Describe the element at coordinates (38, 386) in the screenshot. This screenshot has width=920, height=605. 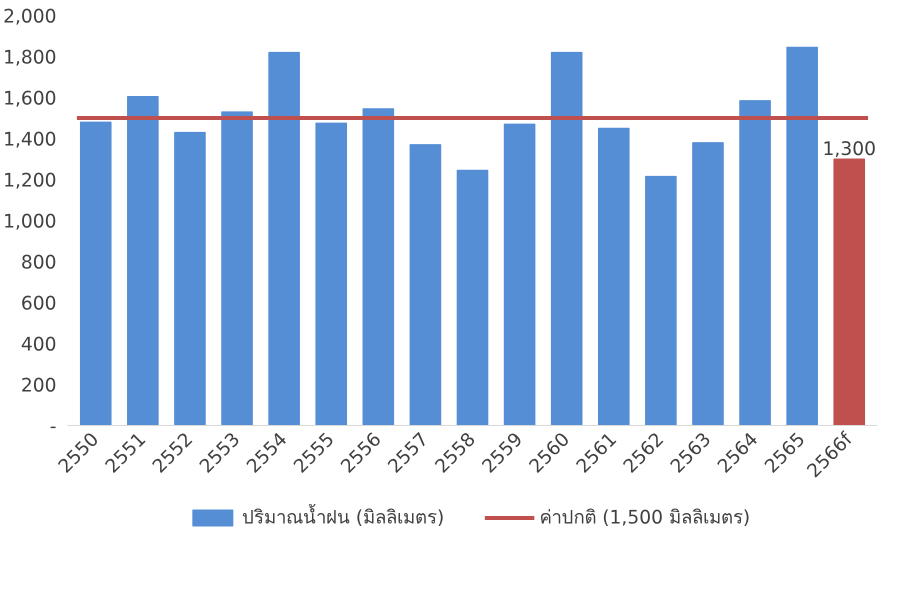
I see `y-tick-label: 200` at that location.